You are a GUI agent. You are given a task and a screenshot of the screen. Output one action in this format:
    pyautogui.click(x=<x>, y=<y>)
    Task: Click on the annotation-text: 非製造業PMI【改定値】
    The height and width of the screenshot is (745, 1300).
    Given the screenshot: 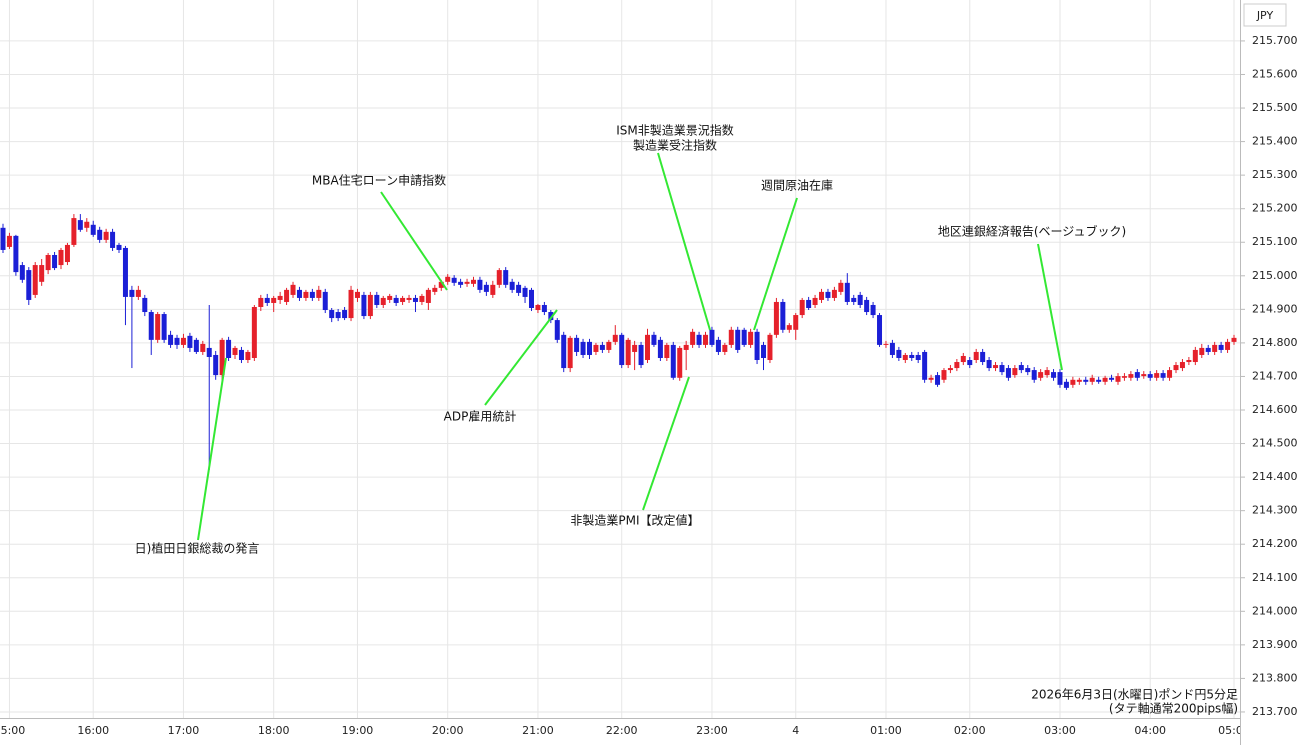 What is the action you would take?
    pyautogui.click(x=634, y=520)
    